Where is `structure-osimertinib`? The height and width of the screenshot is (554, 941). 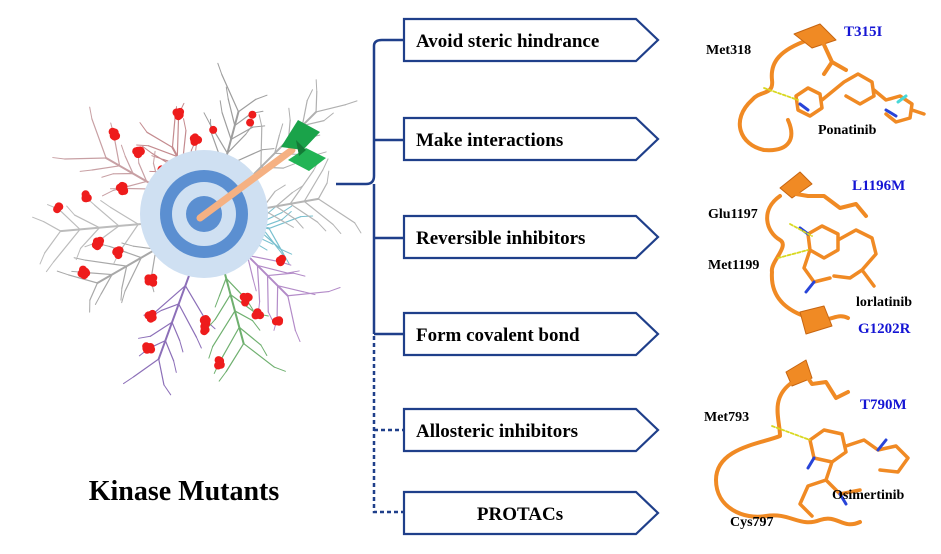
structure-osimertinib is located at coordinates (812, 443).